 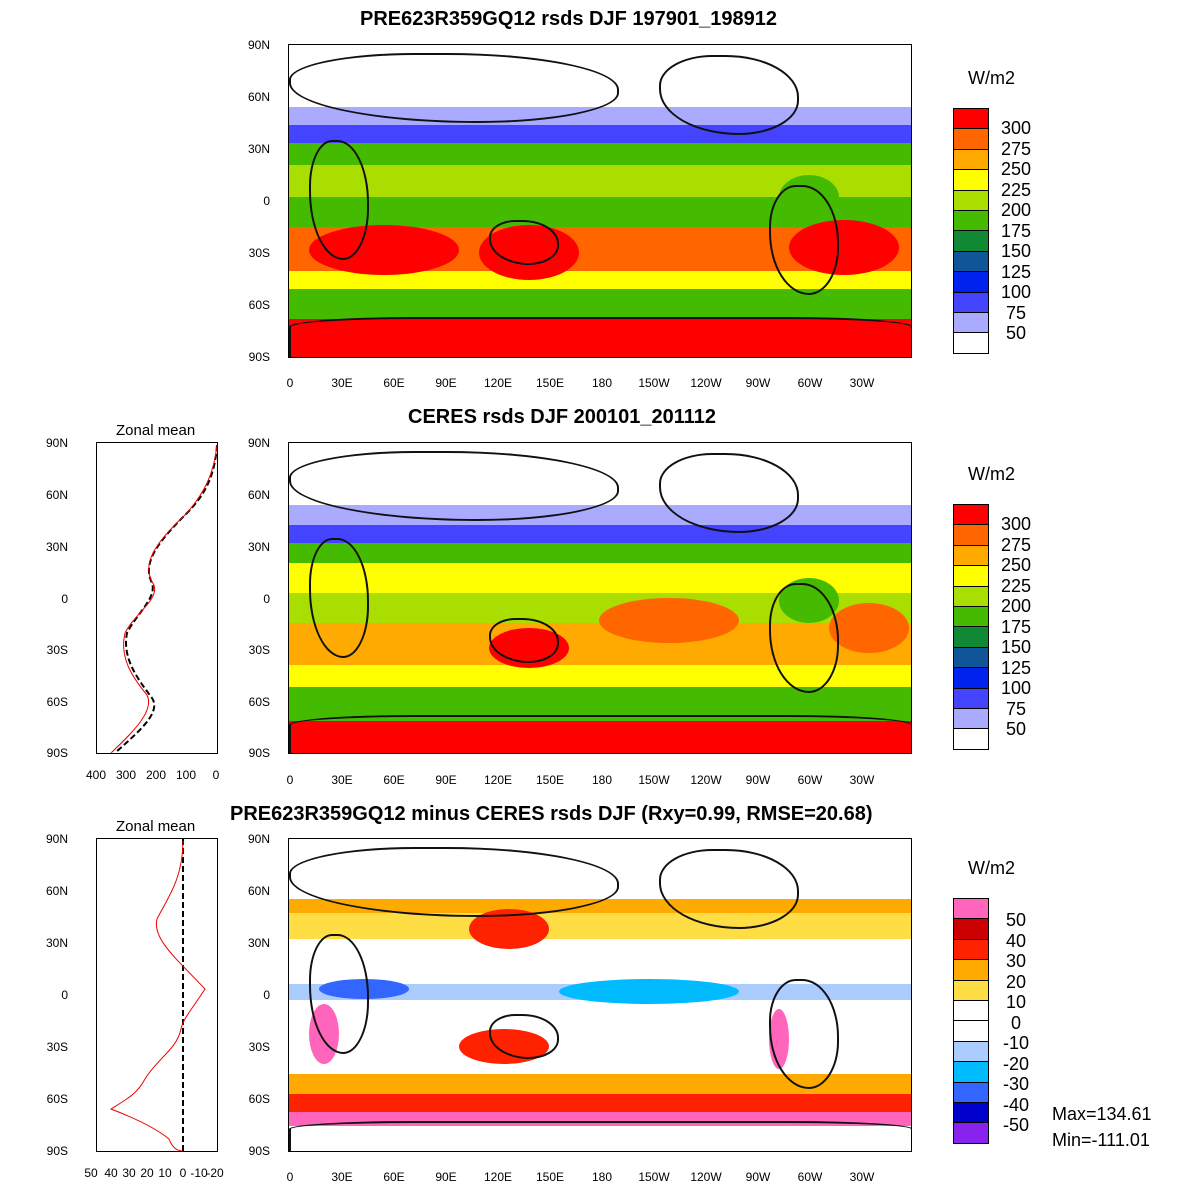 I want to click on colorbar-label: 100, so click(x=1016, y=292).